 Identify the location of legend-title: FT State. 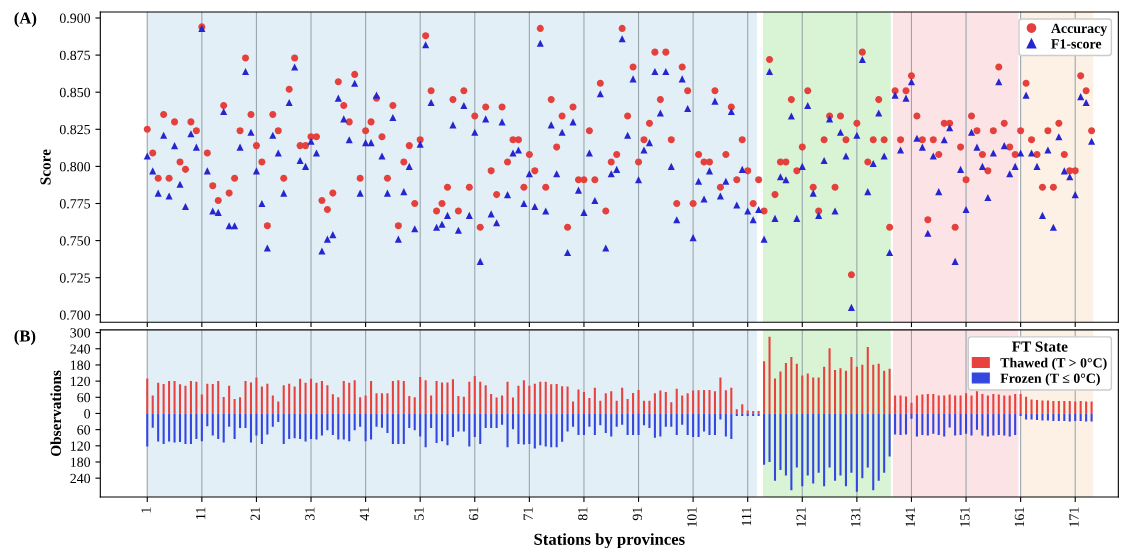
(1040, 346).